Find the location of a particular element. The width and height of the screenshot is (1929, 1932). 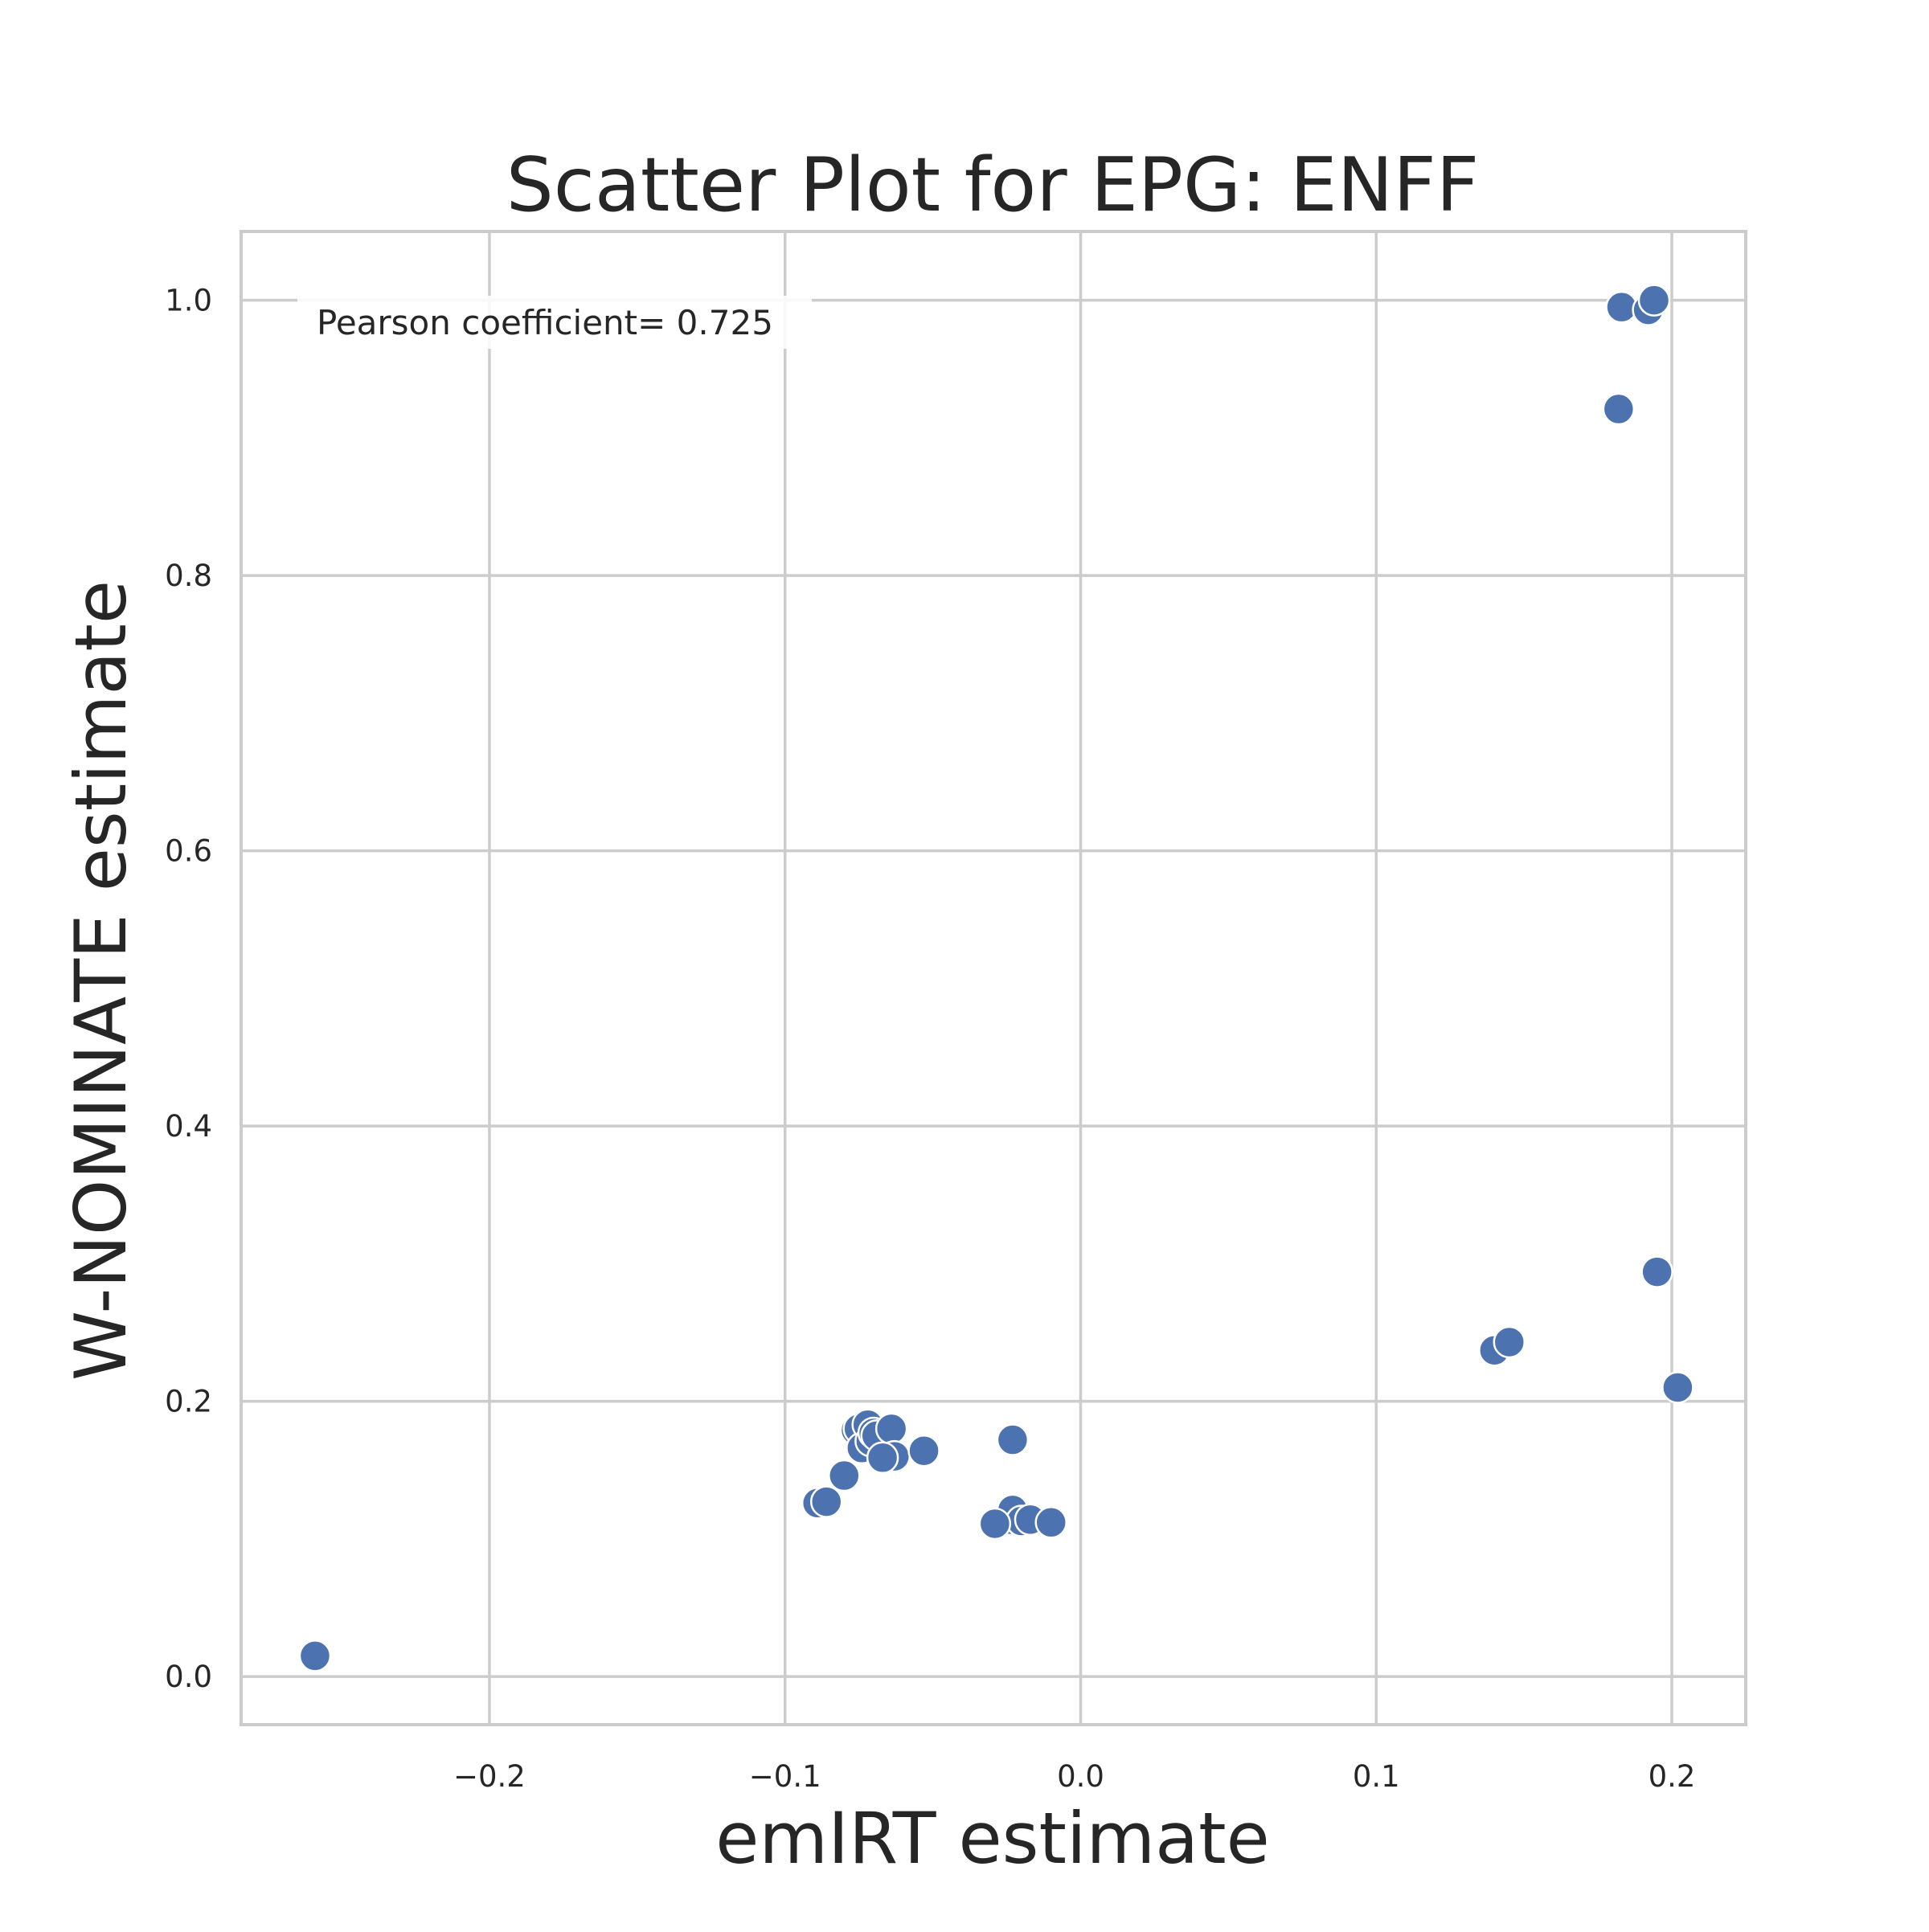

y-tick-label: 1.0 is located at coordinates (188, 301).